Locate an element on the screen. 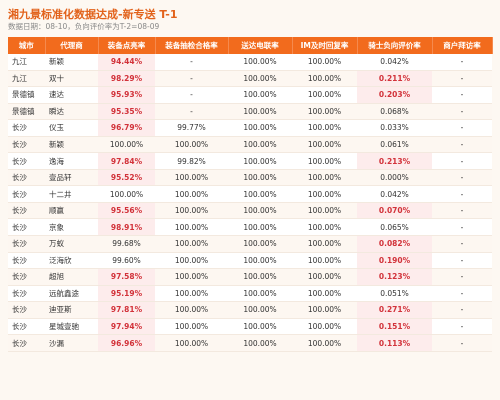 This screenshot has height=400, width=500. table-row: 长沙 万蚁 99.68% 100.00% 100.00% 100.00% 0.082% - is located at coordinates (250, 244).